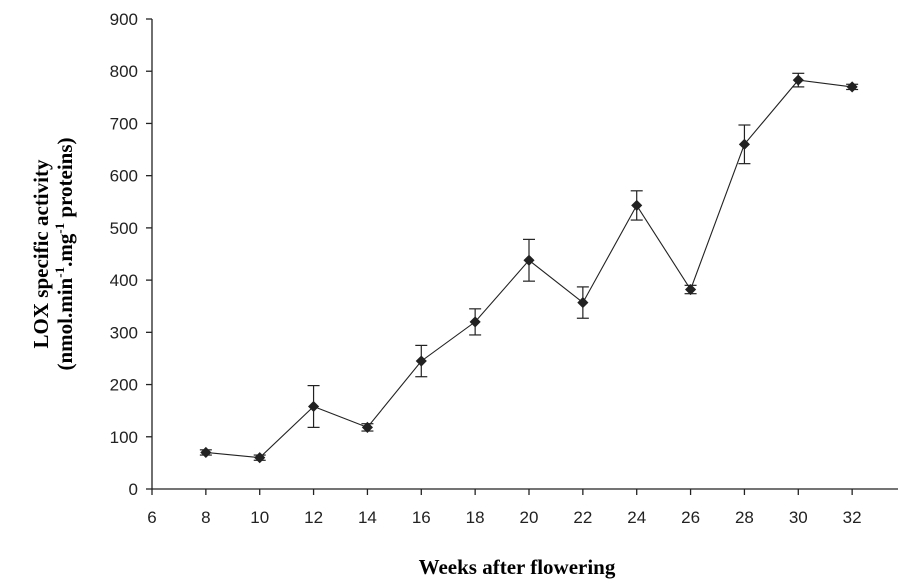 The height and width of the screenshot is (583, 904). Describe the element at coordinates (421, 517) in the screenshot. I see `x-tick-label: 16` at that location.